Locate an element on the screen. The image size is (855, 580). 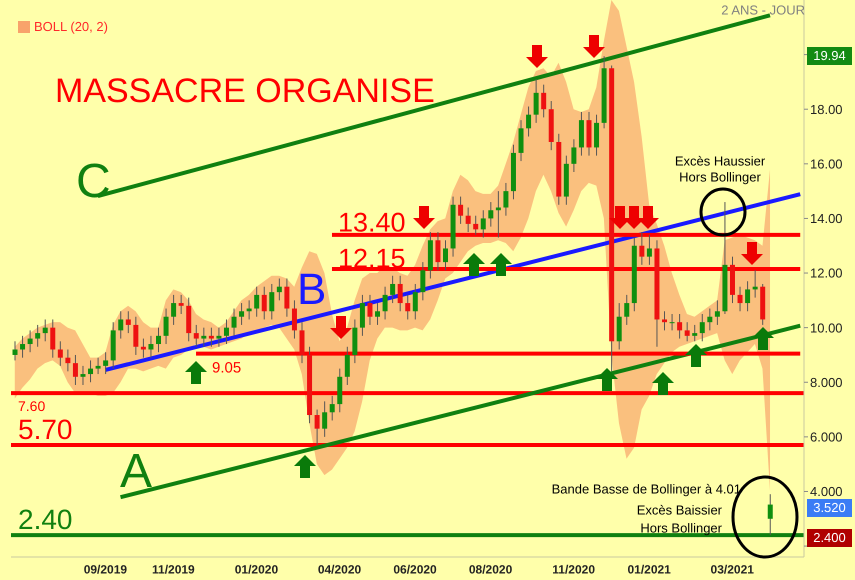
y-tick-label: 4.000 is located at coordinates (826, 492).